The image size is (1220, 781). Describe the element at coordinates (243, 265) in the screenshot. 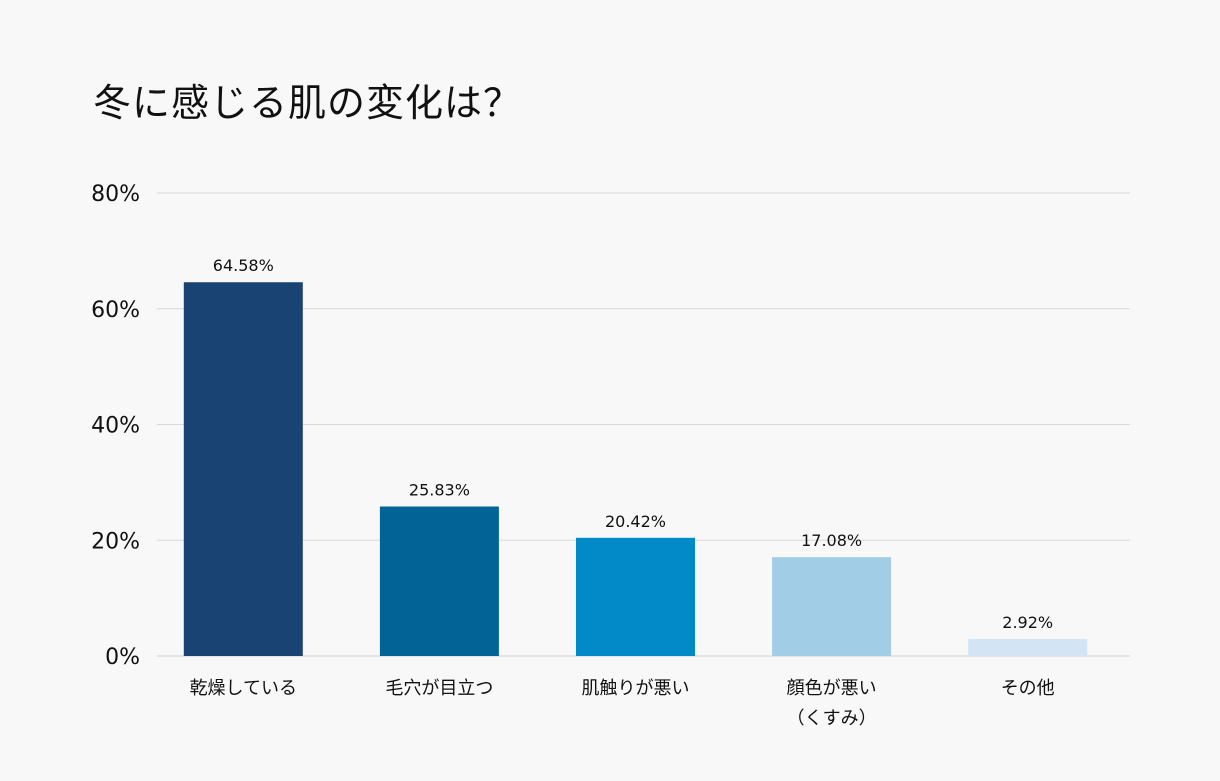

I see `data-label: 64.58%` at that location.